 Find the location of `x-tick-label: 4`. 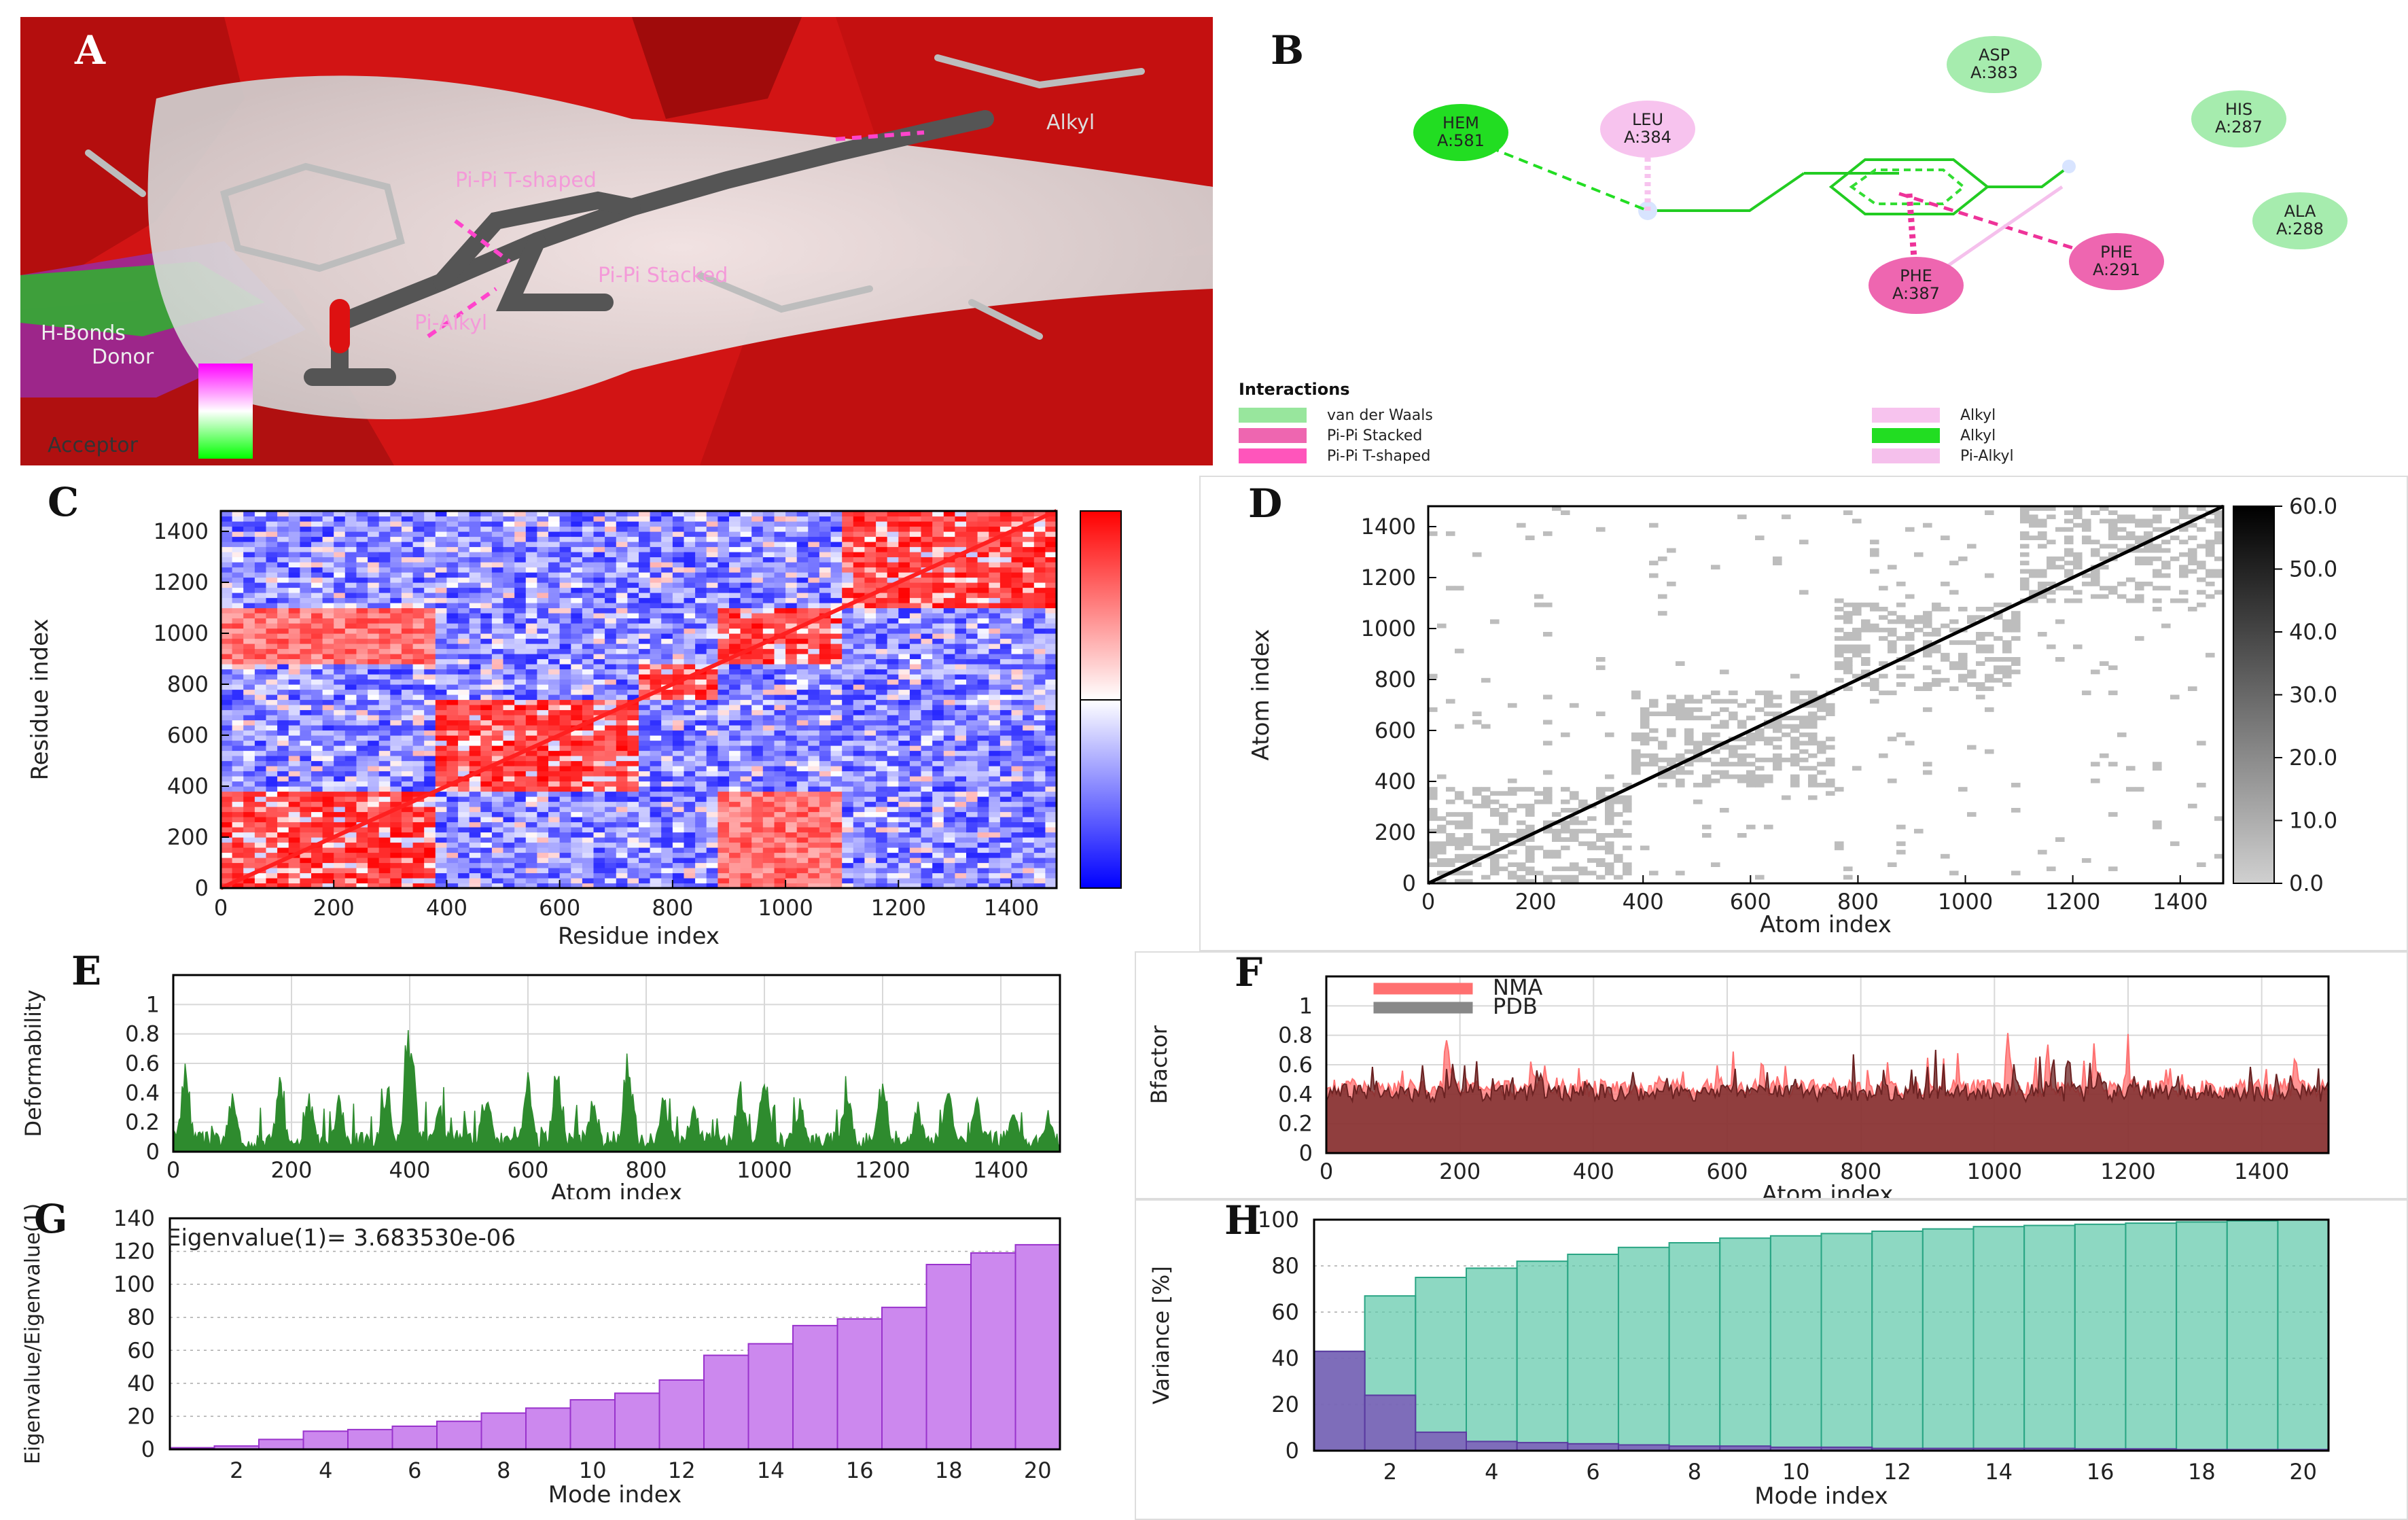

x-tick-label: 4 is located at coordinates (325, 1470).